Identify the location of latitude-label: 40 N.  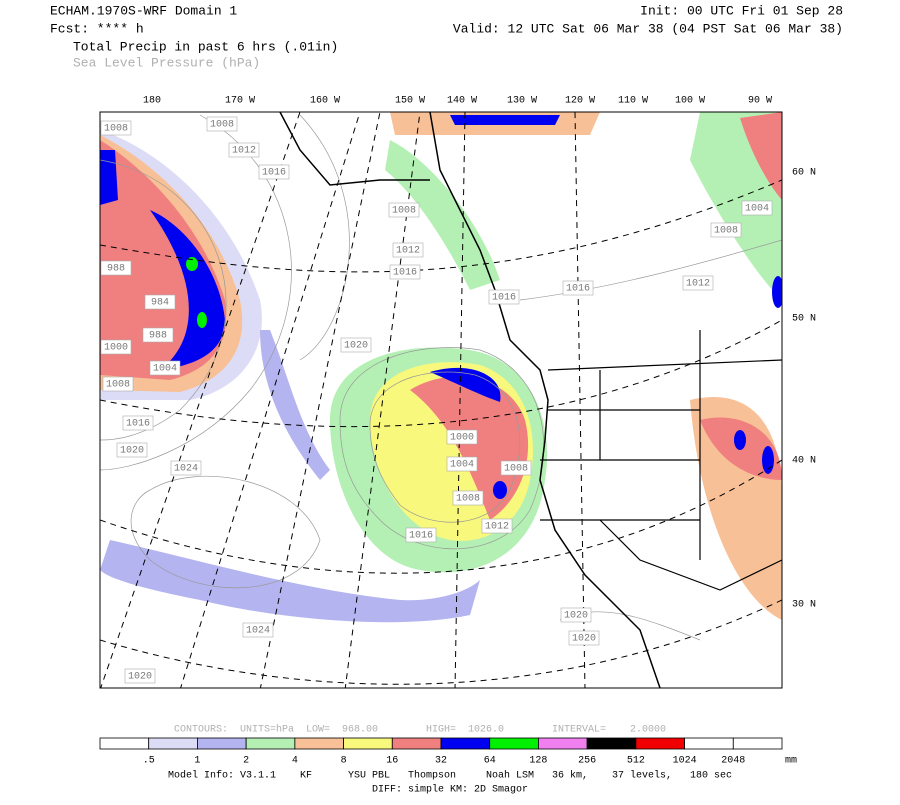
(804, 461).